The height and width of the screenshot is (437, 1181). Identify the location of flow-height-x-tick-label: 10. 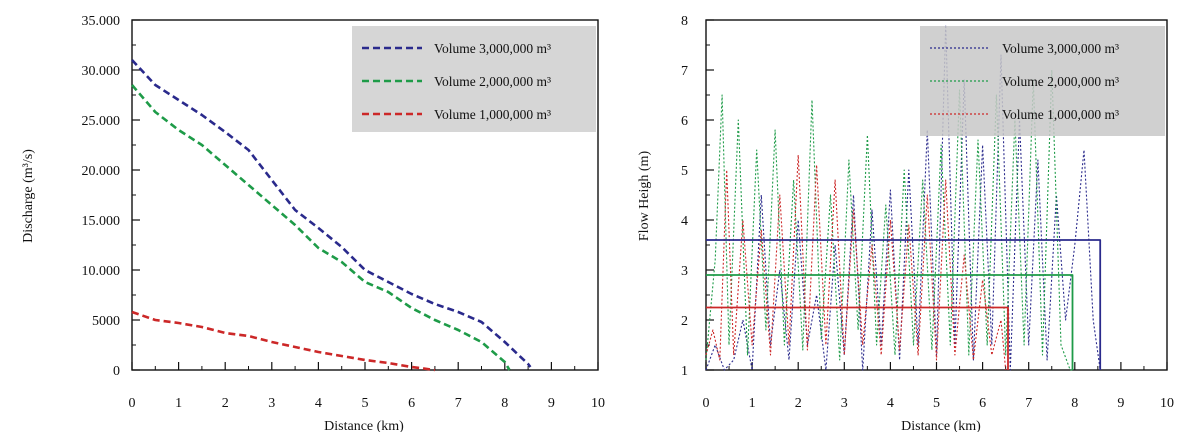
(1167, 403).